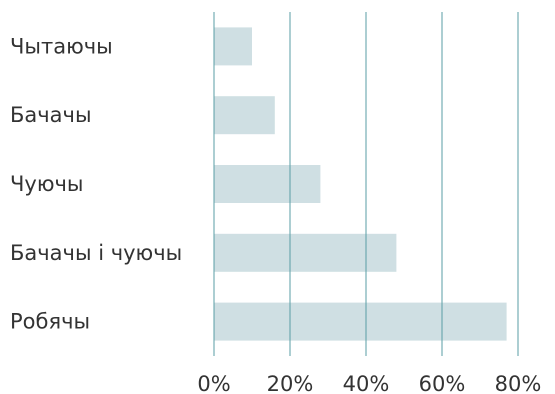 The image size is (555, 394). What do you see at coordinates (50, 322) in the screenshot?
I see `category-label-4: Робячы` at bounding box center [50, 322].